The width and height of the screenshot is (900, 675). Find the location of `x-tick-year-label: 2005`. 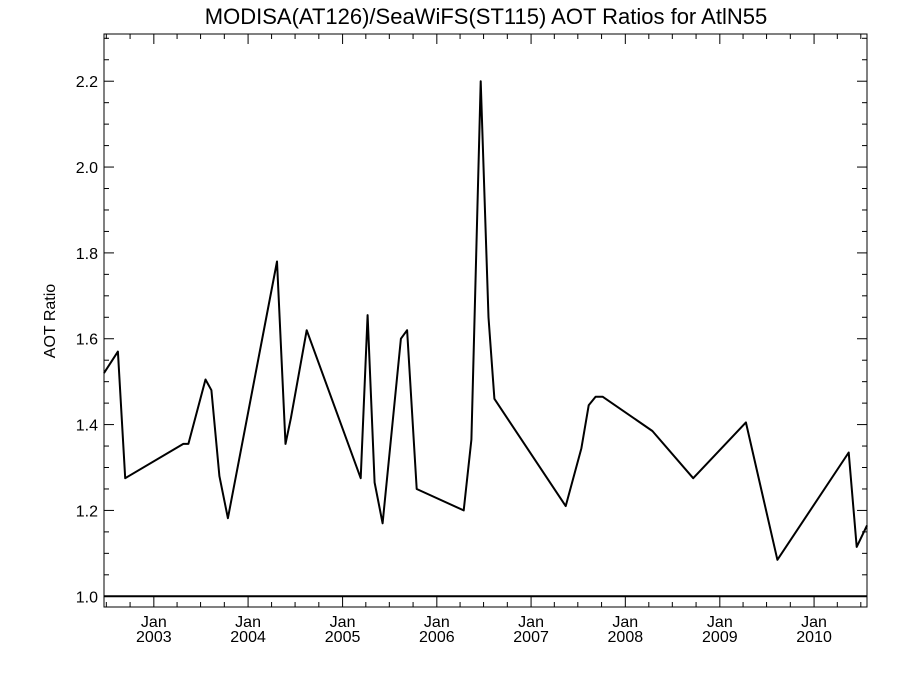

x-tick-year-label: 2005 is located at coordinates (343, 637).